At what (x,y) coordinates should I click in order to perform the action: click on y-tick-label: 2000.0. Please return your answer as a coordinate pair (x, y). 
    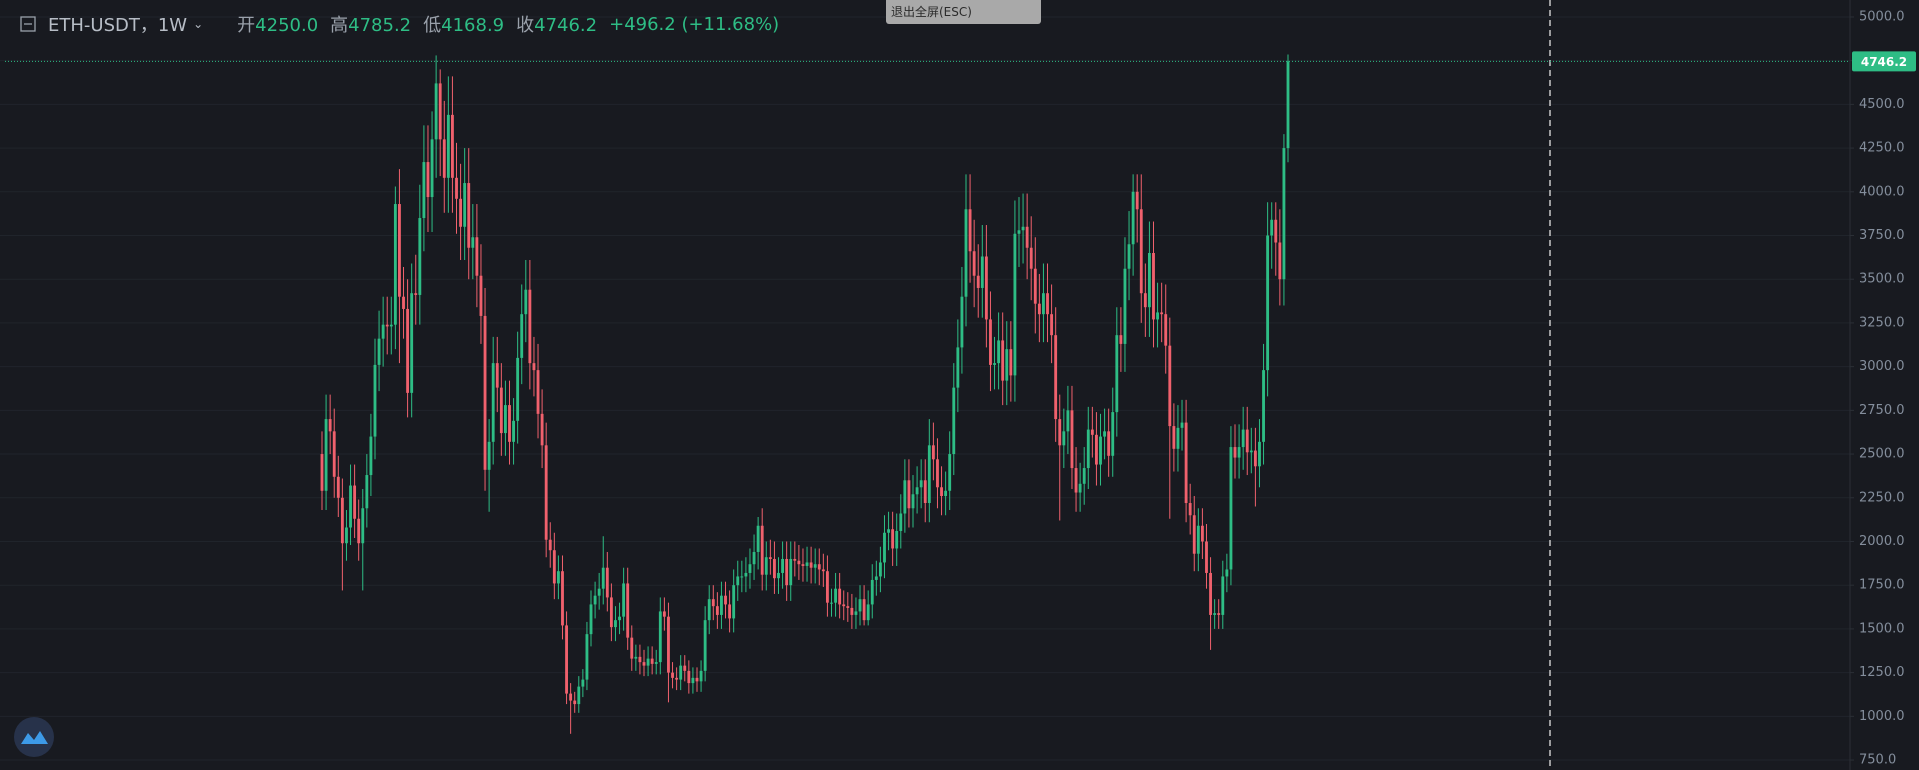
    Looking at the image, I should click on (1882, 541).